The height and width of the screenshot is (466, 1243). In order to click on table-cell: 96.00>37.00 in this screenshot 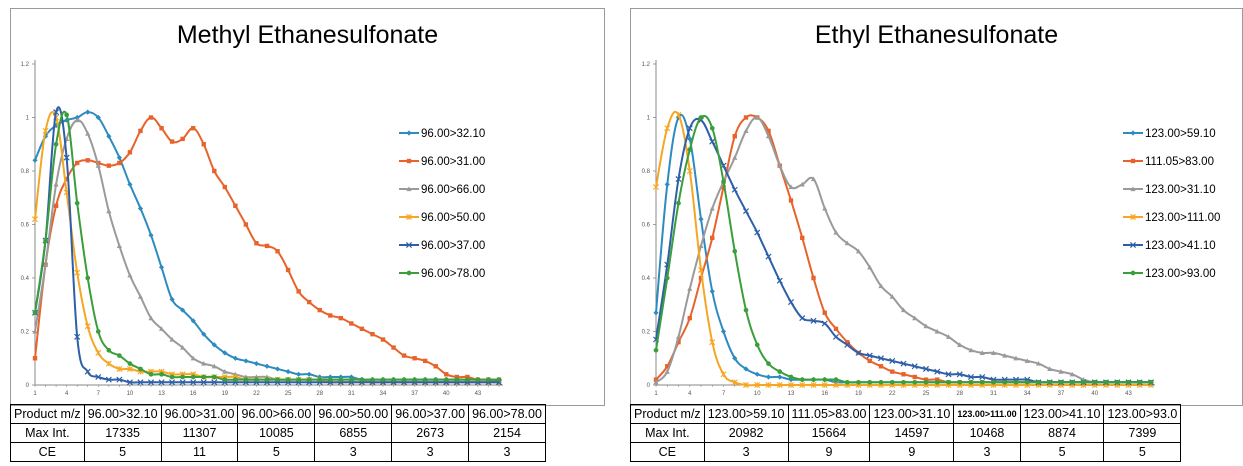, I will do `click(430, 414)`.